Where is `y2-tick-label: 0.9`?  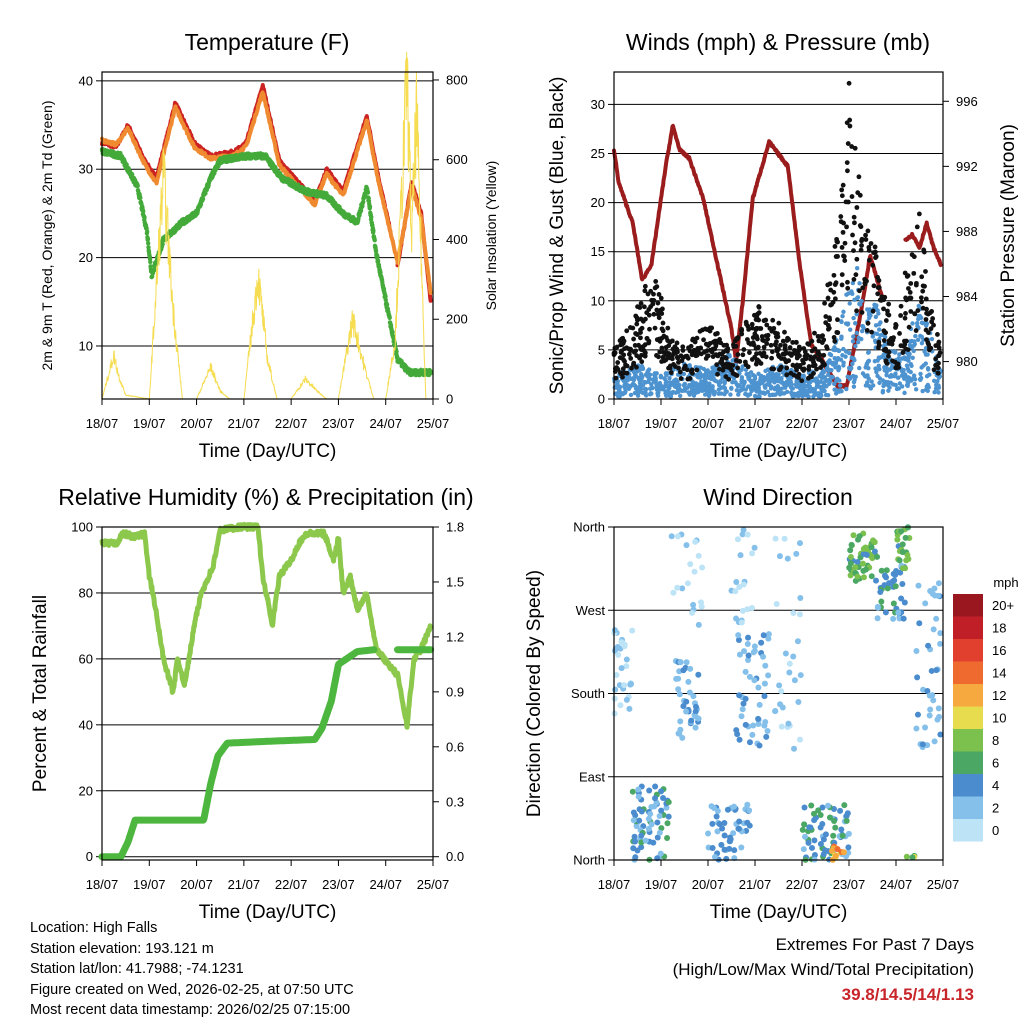 y2-tick-label: 0.9 is located at coordinates (455, 691).